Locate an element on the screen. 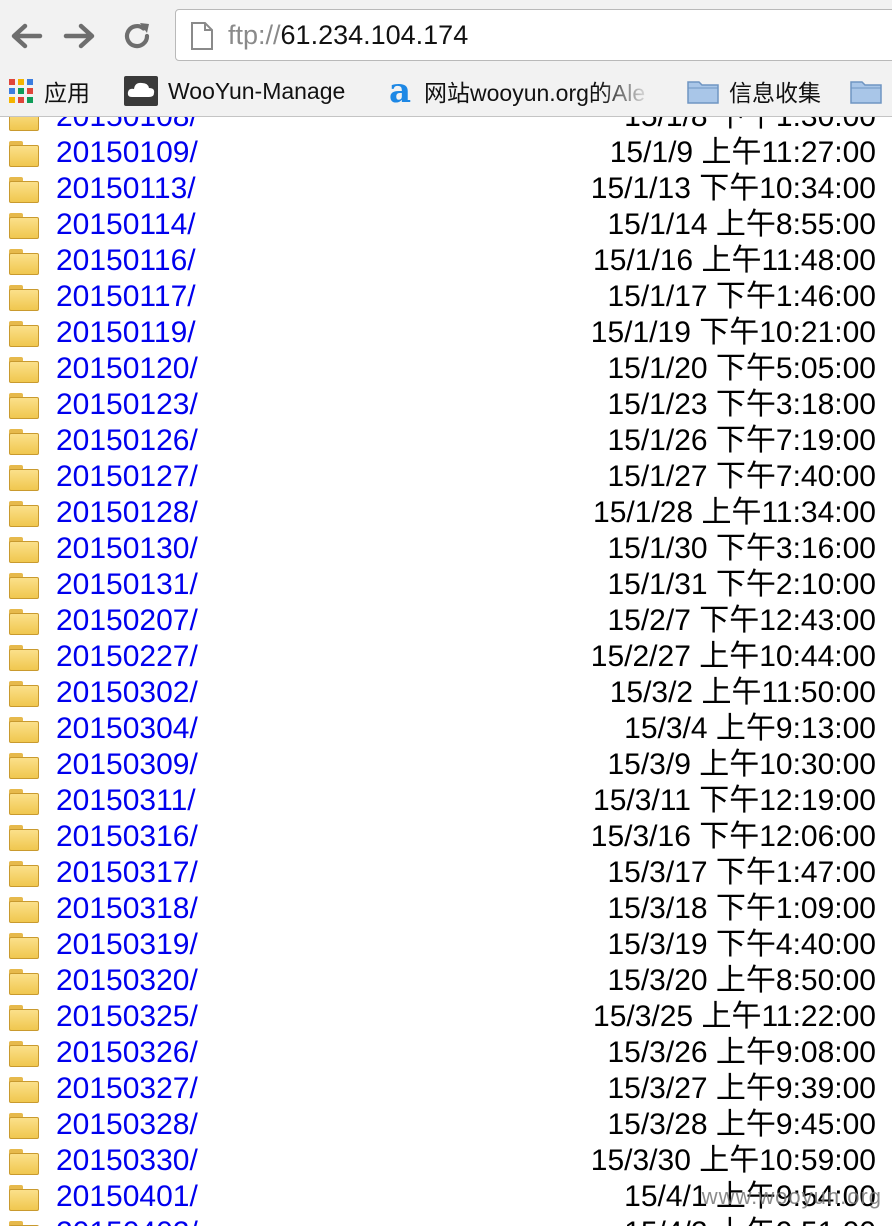 The height and width of the screenshot is (1226, 892). listing-row: 20150328/15/3/28 上午9:45:00 is located at coordinates (446, 1125).